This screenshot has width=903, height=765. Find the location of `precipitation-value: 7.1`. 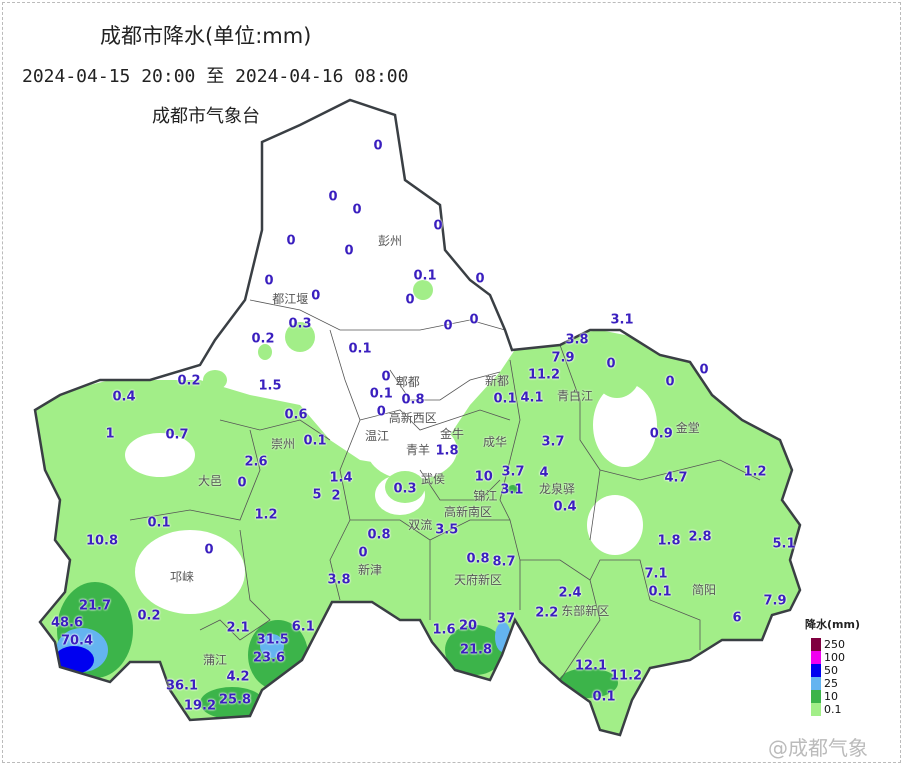

precipitation-value: 7.1 is located at coordinates (656, 573).